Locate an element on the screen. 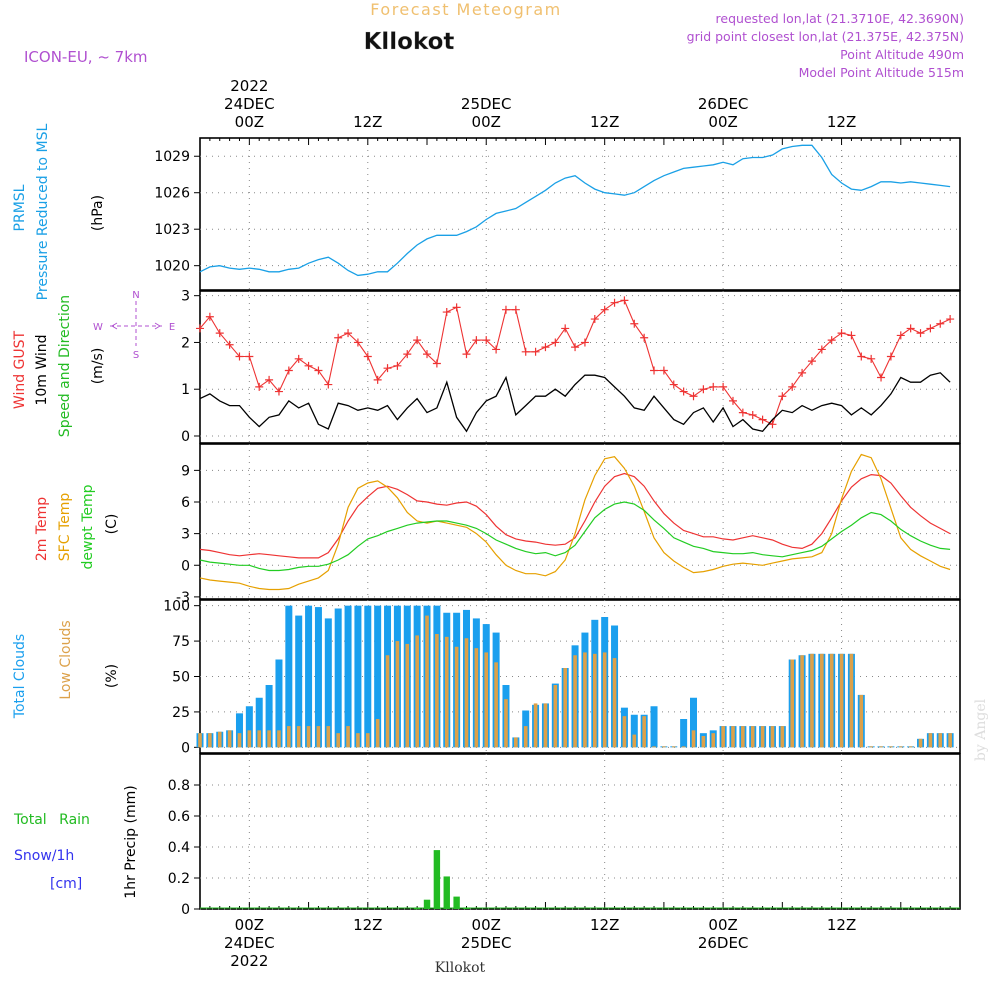 The height and width of the screenshot is (1000, 1000). top-hour-label: 00Z is located at coordinates (486, 122).